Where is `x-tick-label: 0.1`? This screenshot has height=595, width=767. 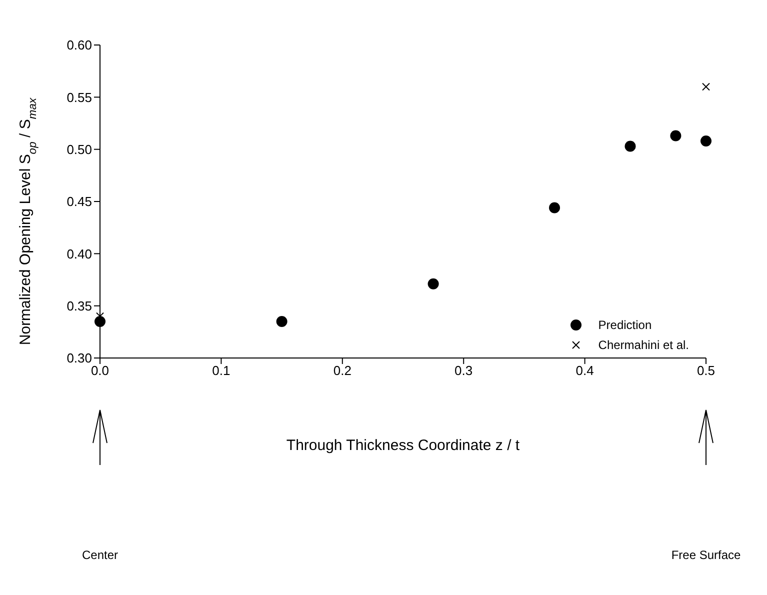 x-tick-label: 0.1 is located at coordinates (221, 370).